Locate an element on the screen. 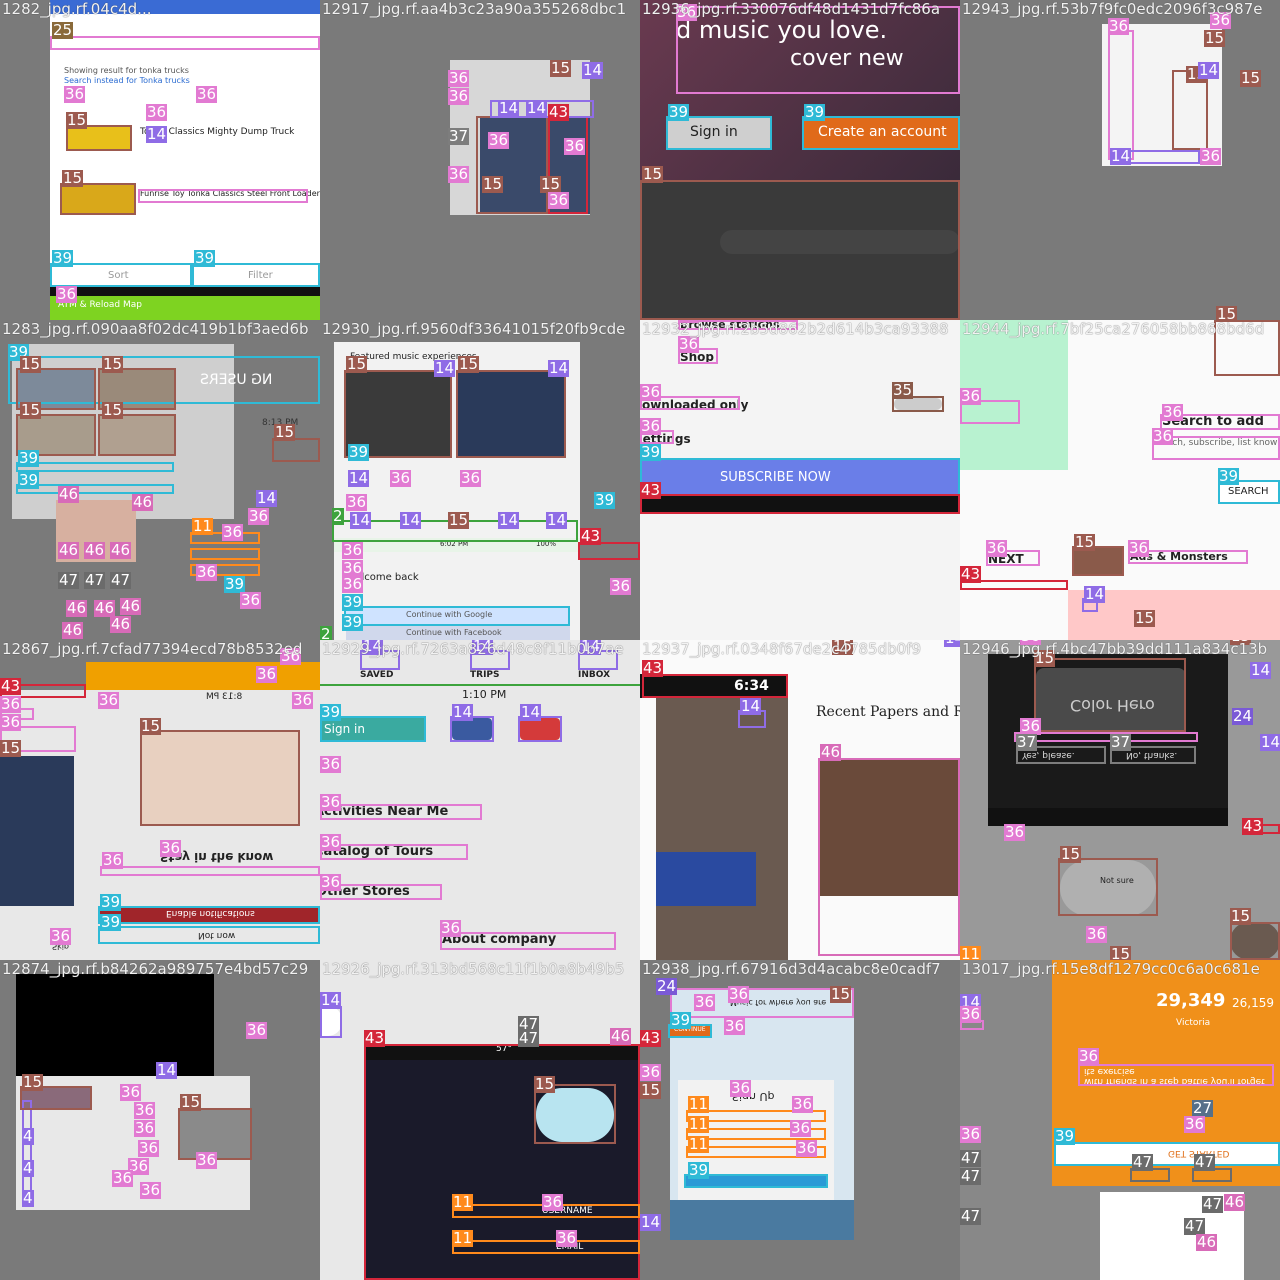 Image resolution: width=1280 pixels, height=1280 pixels. item-title-1: Tonka Classics Mighty Dump Truck is located at coordinates (217, 132).